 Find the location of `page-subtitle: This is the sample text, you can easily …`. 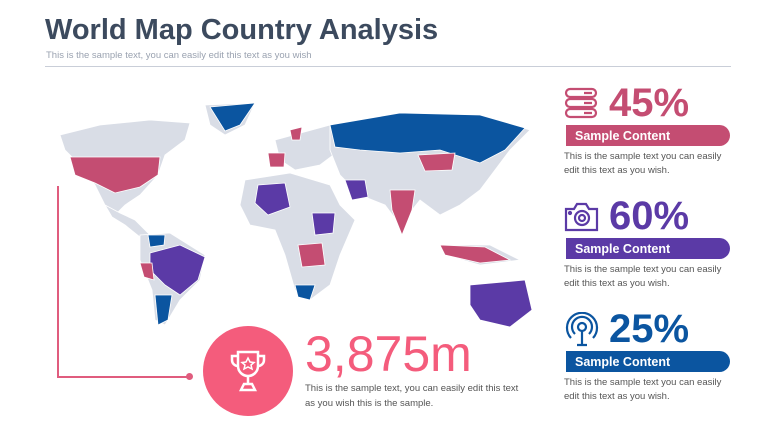

page-subtitle: This is the sample text, you can easily … is located at coordinates (179, 55).